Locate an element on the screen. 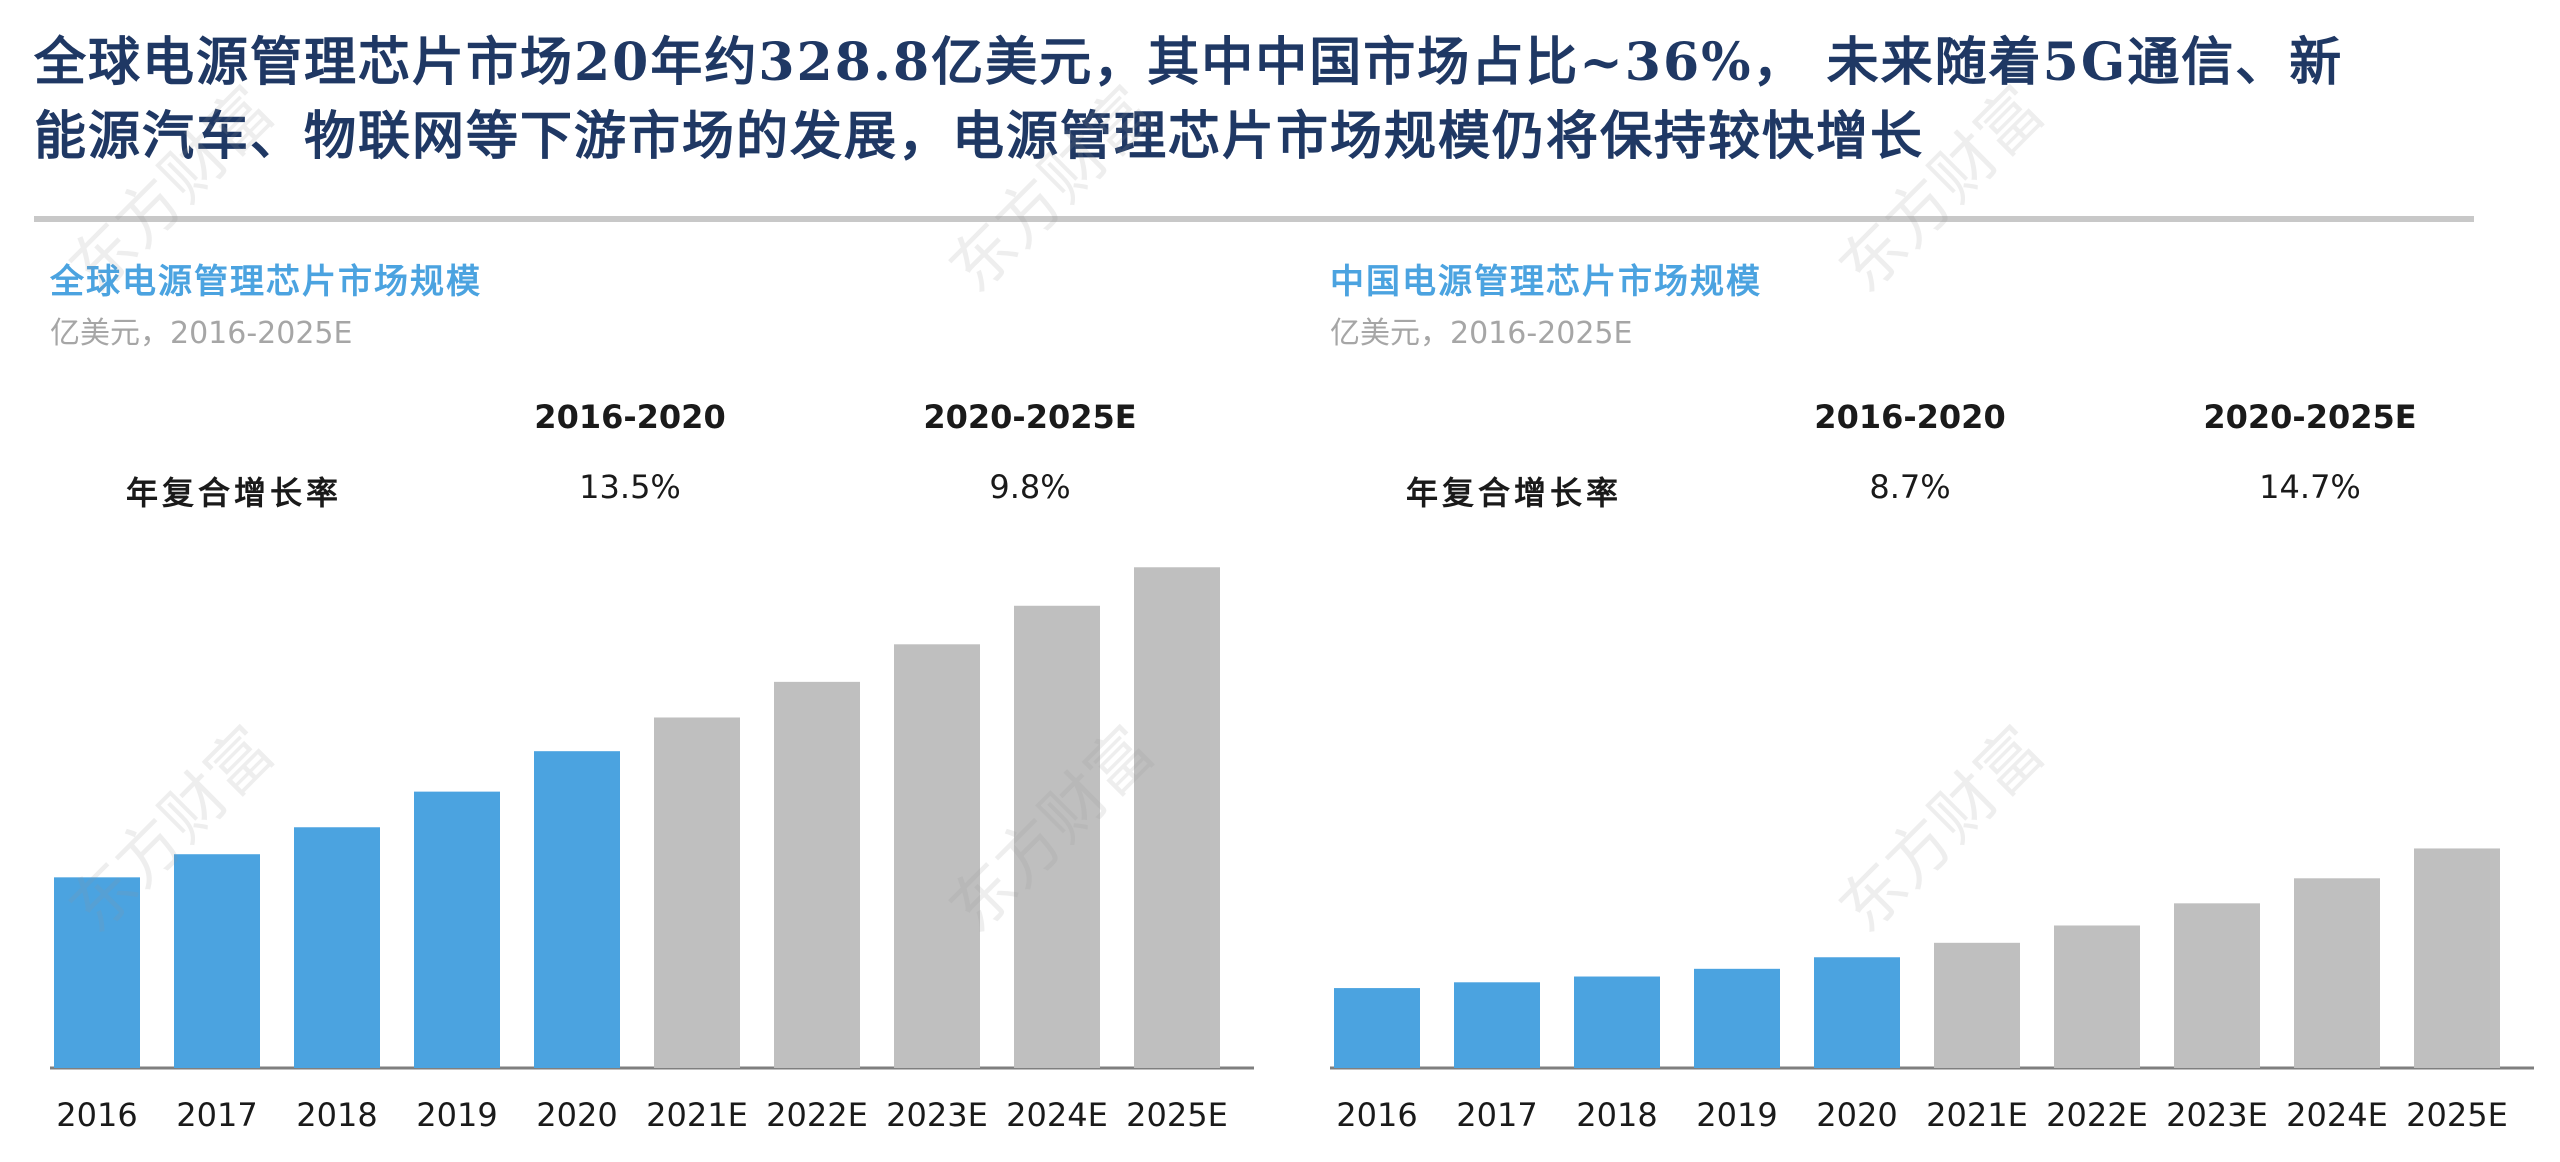 This screenshot has width=2560, height=1162. global-bar-2018 is located at coordinates (337, 947).